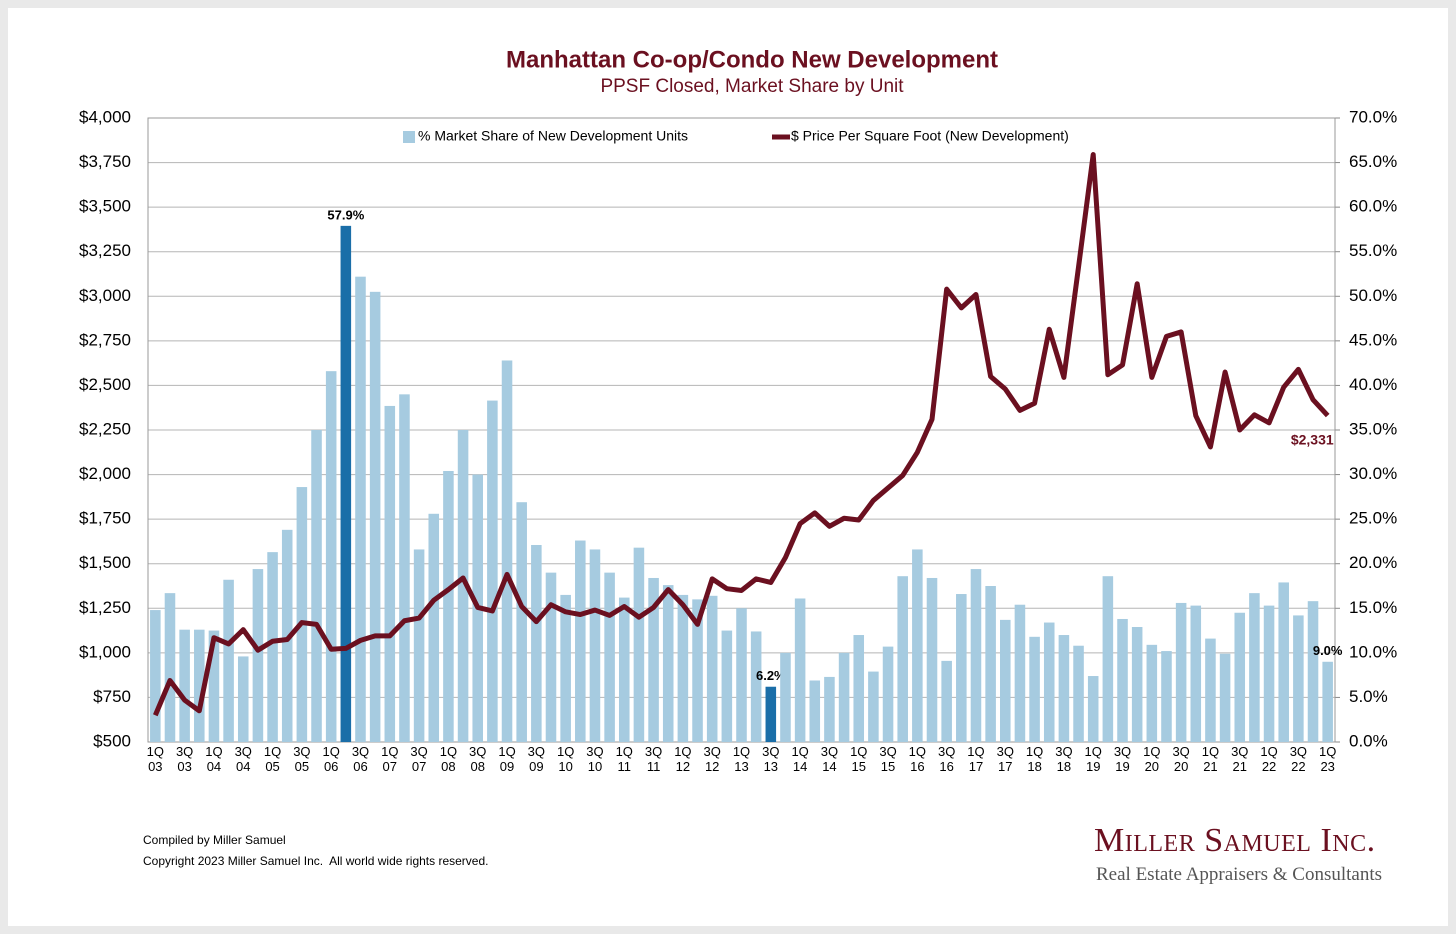 The height and width of the screenshot is (934, 1456). Describe the element at coordinates (712, 759) in the screenshot. I see `x-tick-label: 3Q 12` at that location.